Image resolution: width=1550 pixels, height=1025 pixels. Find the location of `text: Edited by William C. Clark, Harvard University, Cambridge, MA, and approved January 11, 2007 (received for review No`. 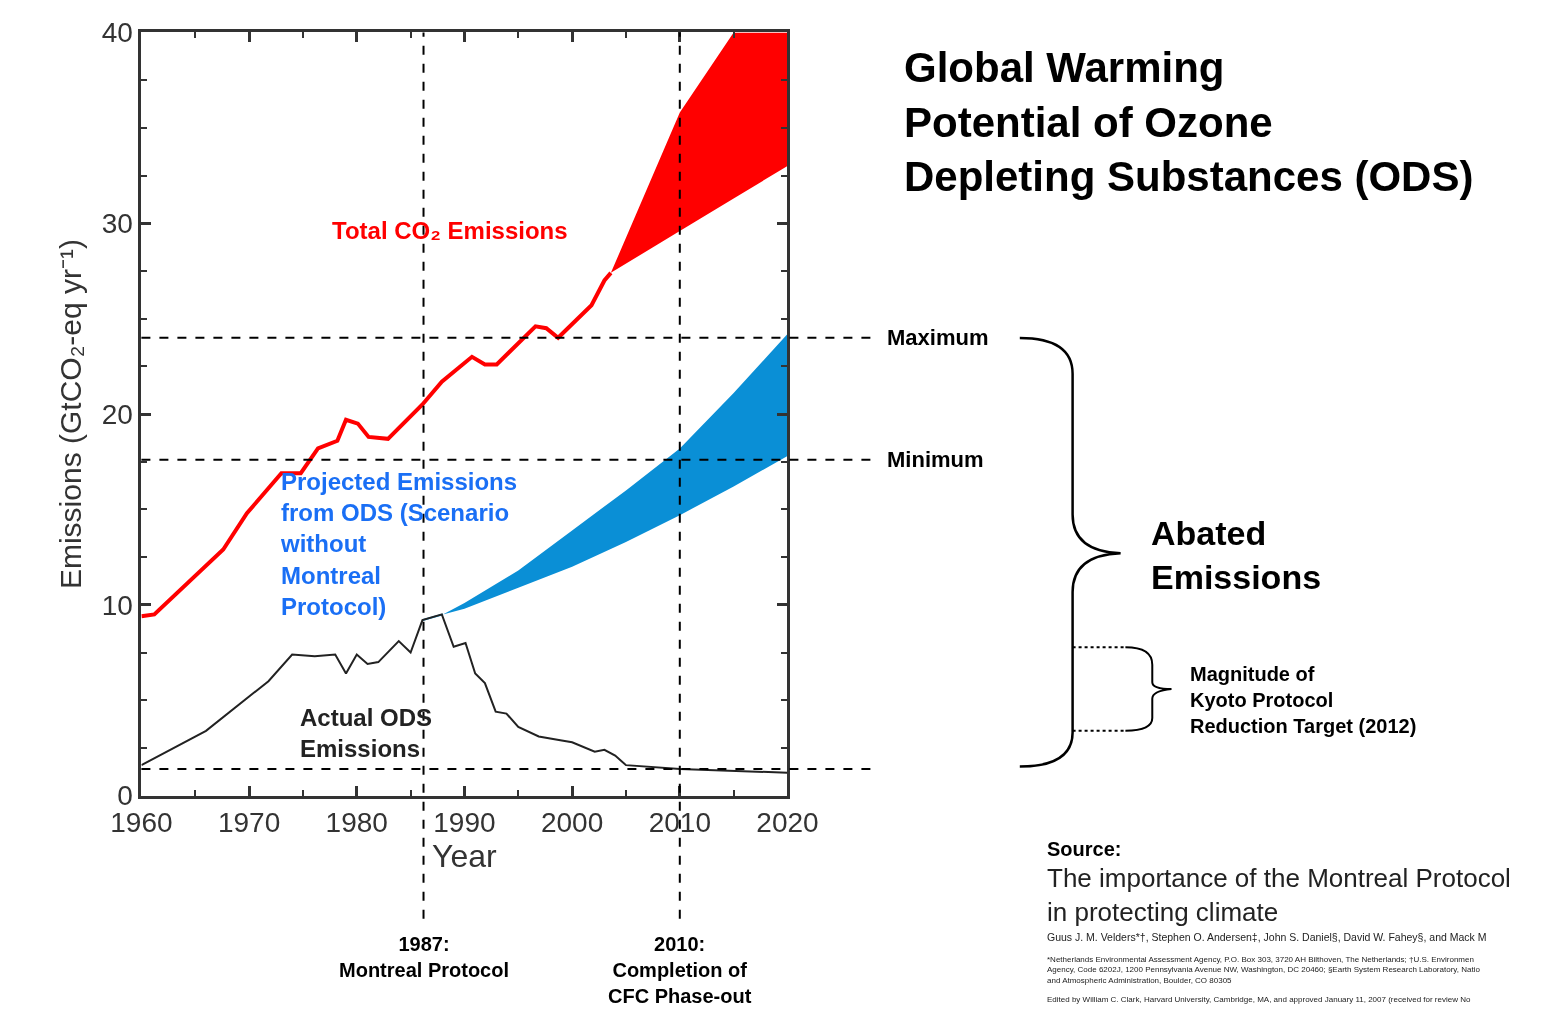

text: Edited by William C. Clark, Harvard University, Cambridge, MA, and approved January 11, 2007 (received for review No is located at coordinates (1259, 999).